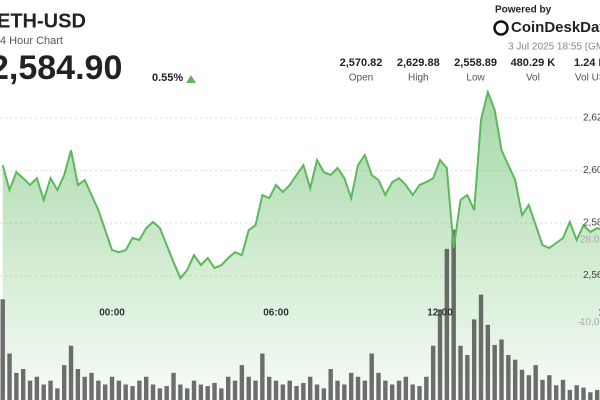  What do you see at coordinates (591, 118) in the screenshot?
I see `y-tick-label: 2,62` at bounding box center [591, 118].